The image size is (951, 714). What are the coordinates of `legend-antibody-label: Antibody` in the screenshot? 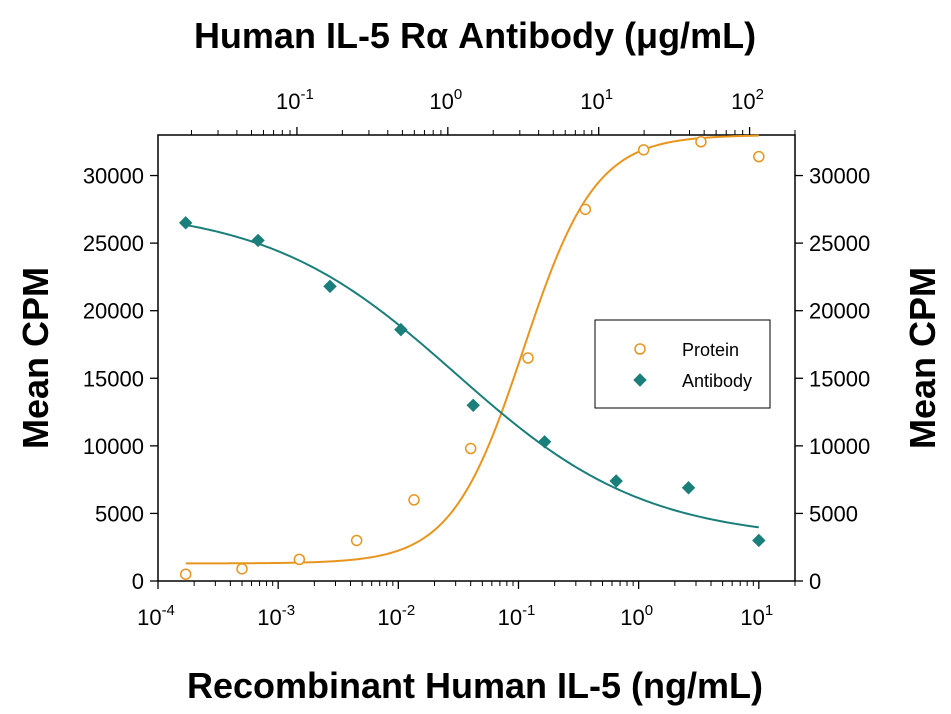 It's located at (717, 381).